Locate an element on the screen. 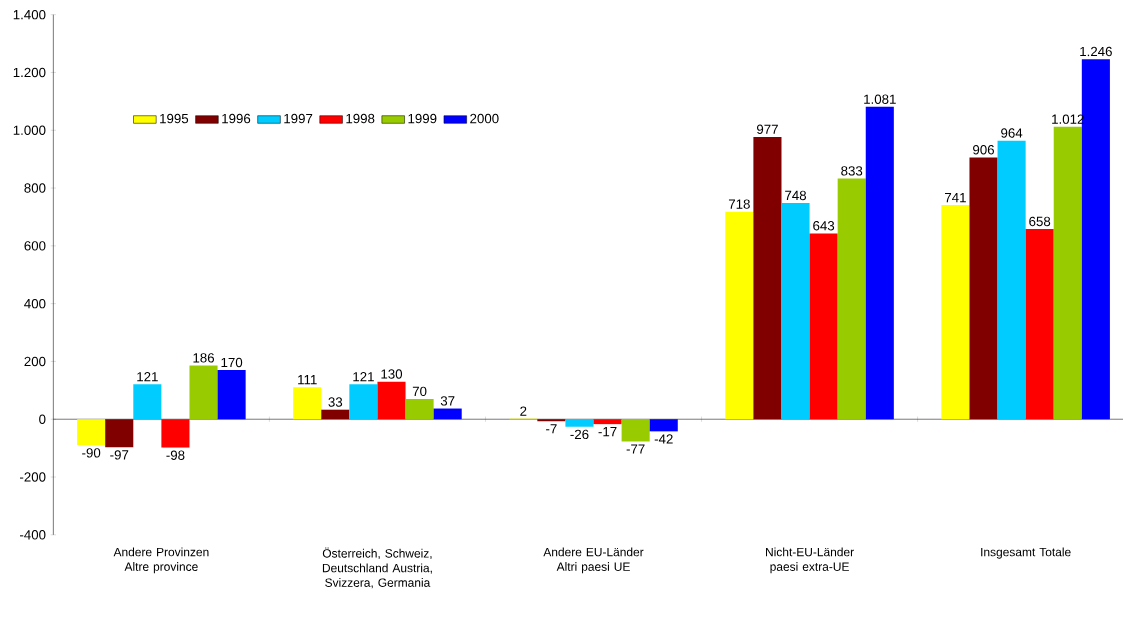 The image size is (1123, 635). data-label: -77 is located at coordinates (635, 449).